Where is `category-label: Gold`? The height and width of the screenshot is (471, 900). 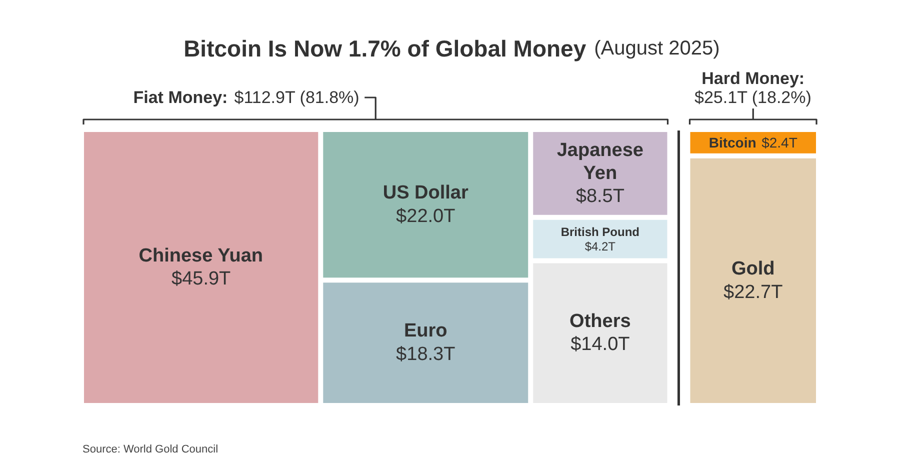 category-label: Gold is located at coordinates (753, 269).